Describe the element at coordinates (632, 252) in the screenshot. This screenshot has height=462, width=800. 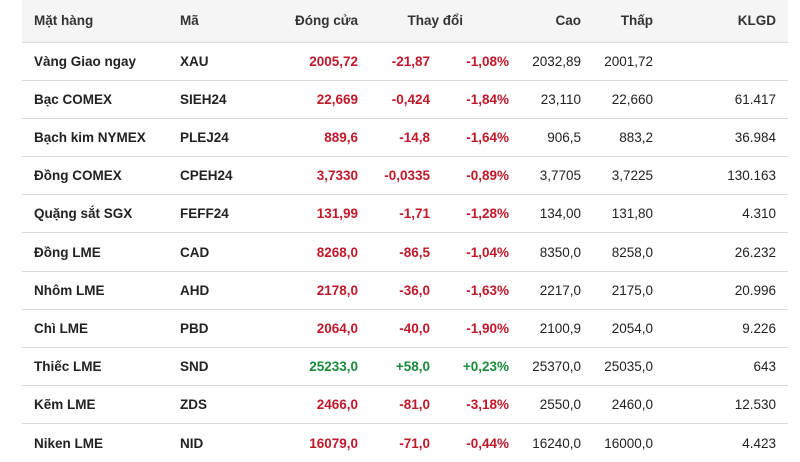
I see `cell-low: 8258,0` at that location.